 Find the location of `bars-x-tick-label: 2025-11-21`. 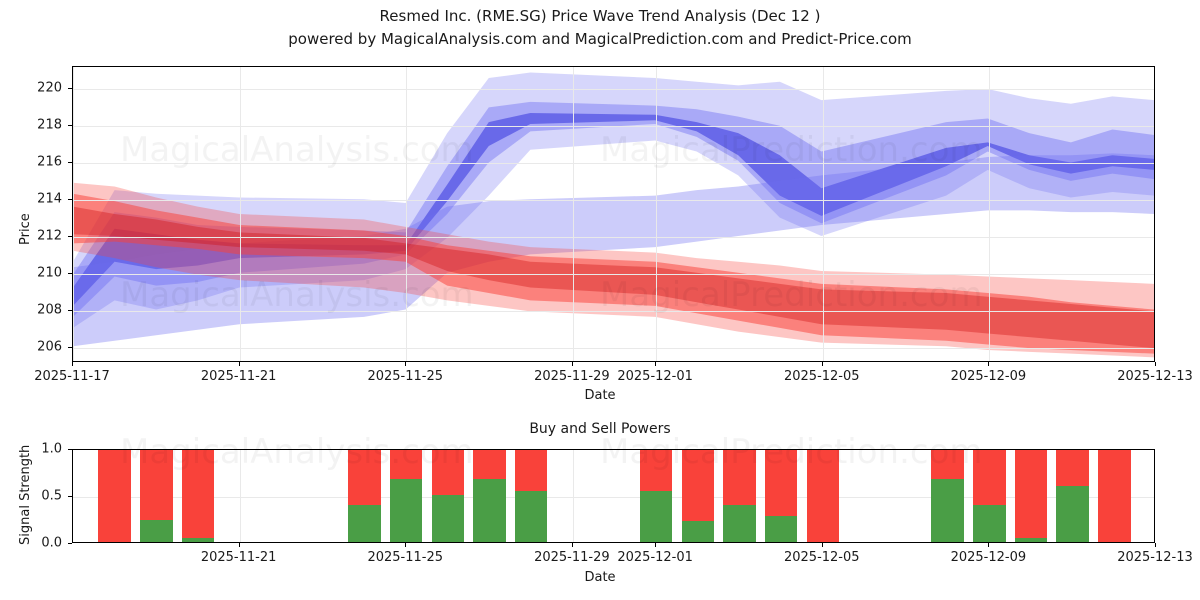

bars-x-tick-label: 2025-11-21 is located at coordinates (238, 557).